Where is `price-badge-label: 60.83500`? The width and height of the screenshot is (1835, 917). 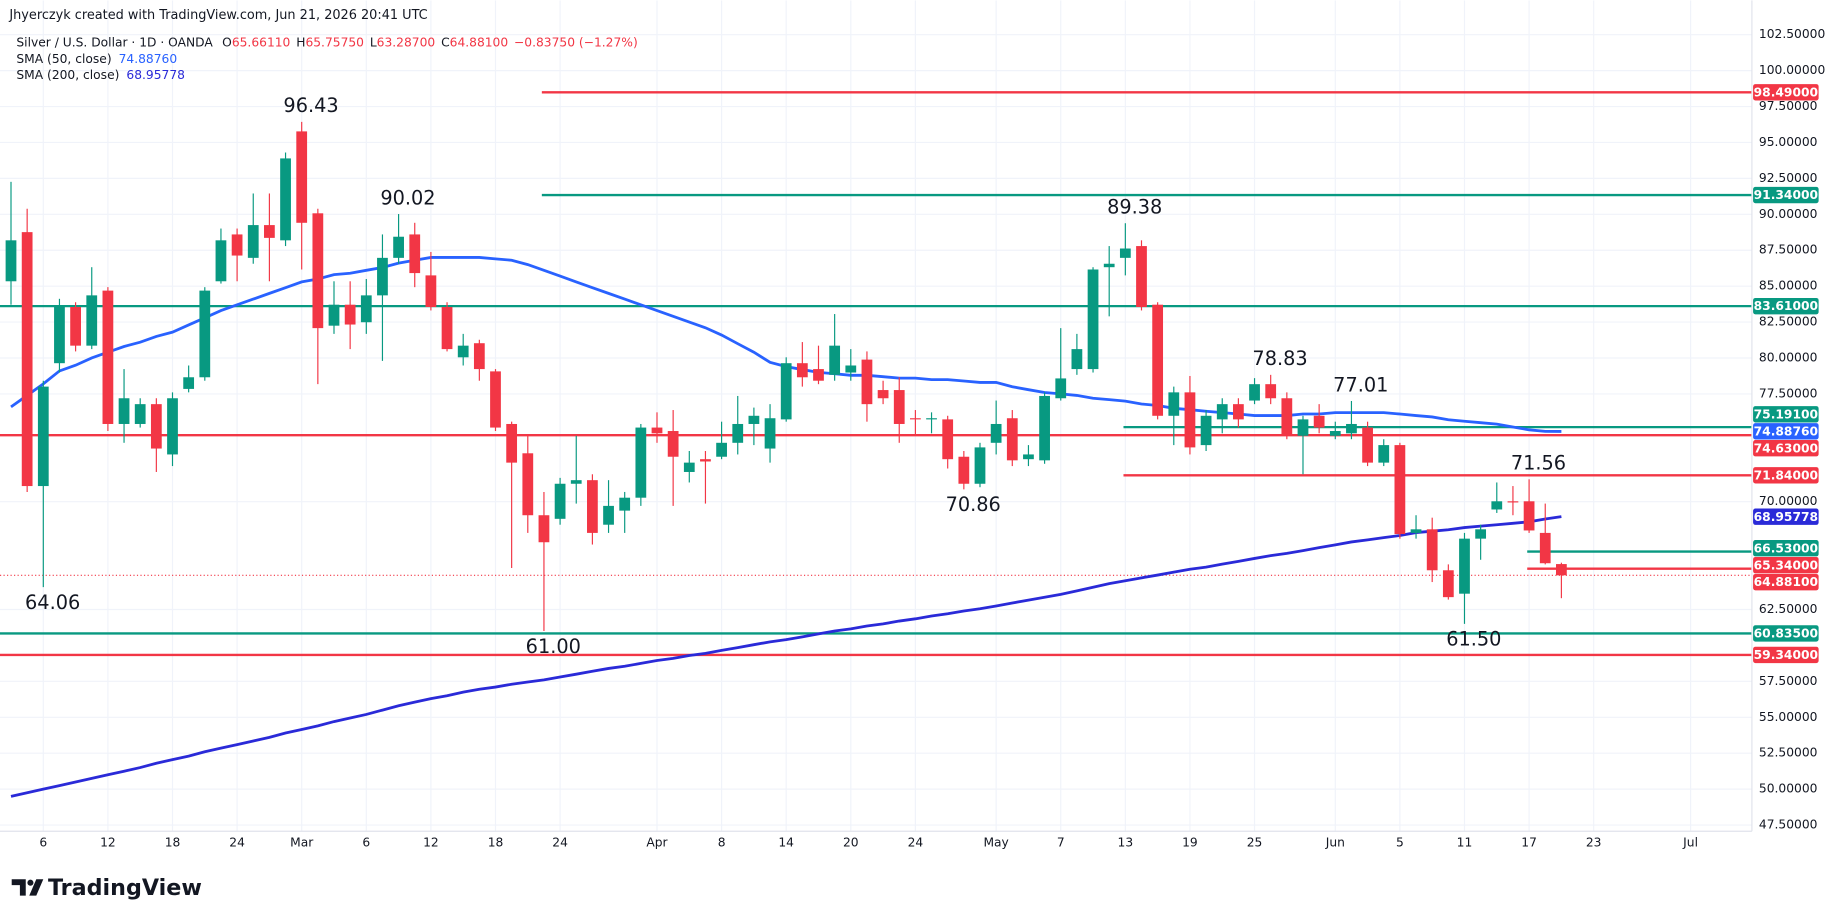 price-badge-label: 60.83500 is located at coordinates (1786, 634).